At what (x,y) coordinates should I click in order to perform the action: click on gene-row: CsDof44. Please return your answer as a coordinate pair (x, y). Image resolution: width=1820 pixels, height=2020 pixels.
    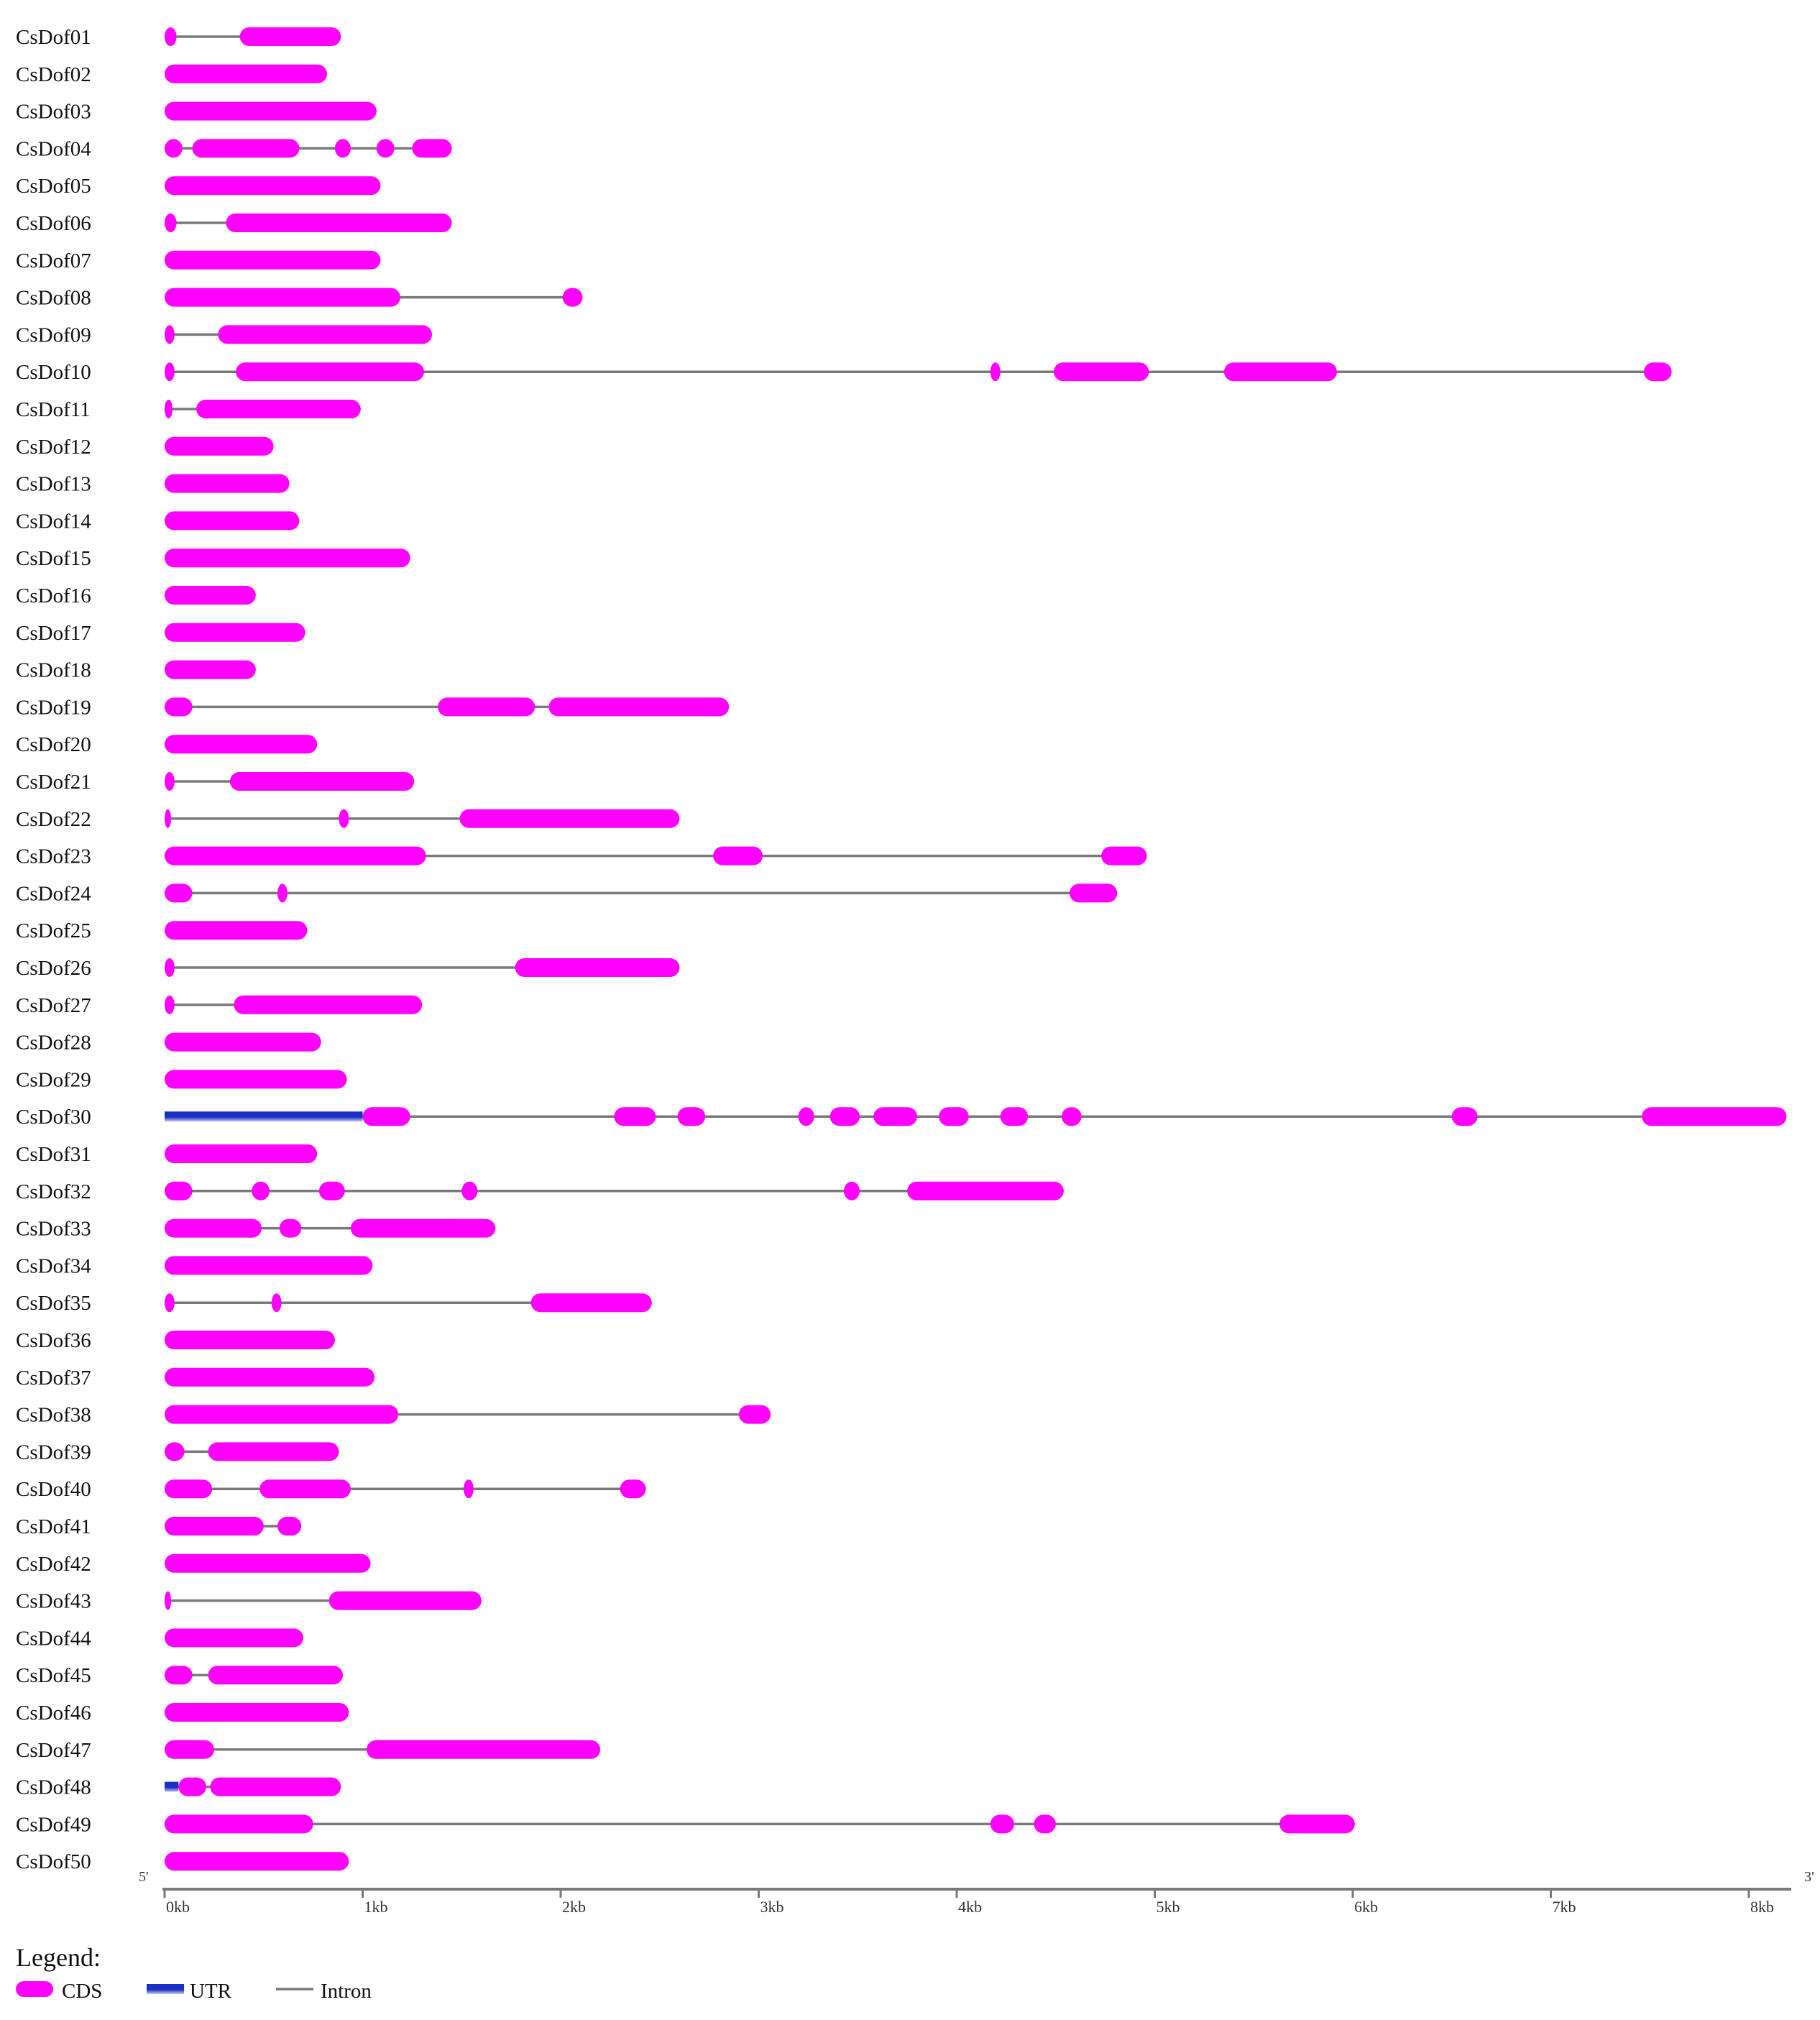
    Looking at the image, I should click on (159, 1638).